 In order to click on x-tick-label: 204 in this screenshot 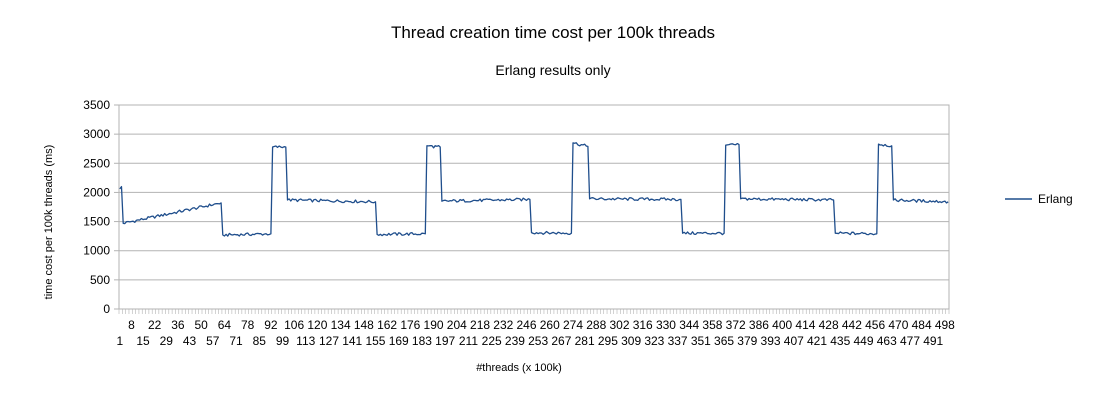, I will do `click(457, 325)`.